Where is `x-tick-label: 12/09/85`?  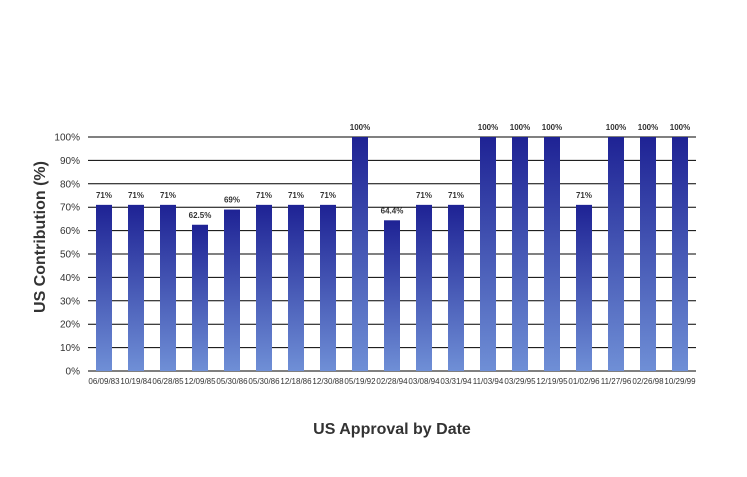
x-tick-label: 12/09/85 is located at coordinates (200, 381).